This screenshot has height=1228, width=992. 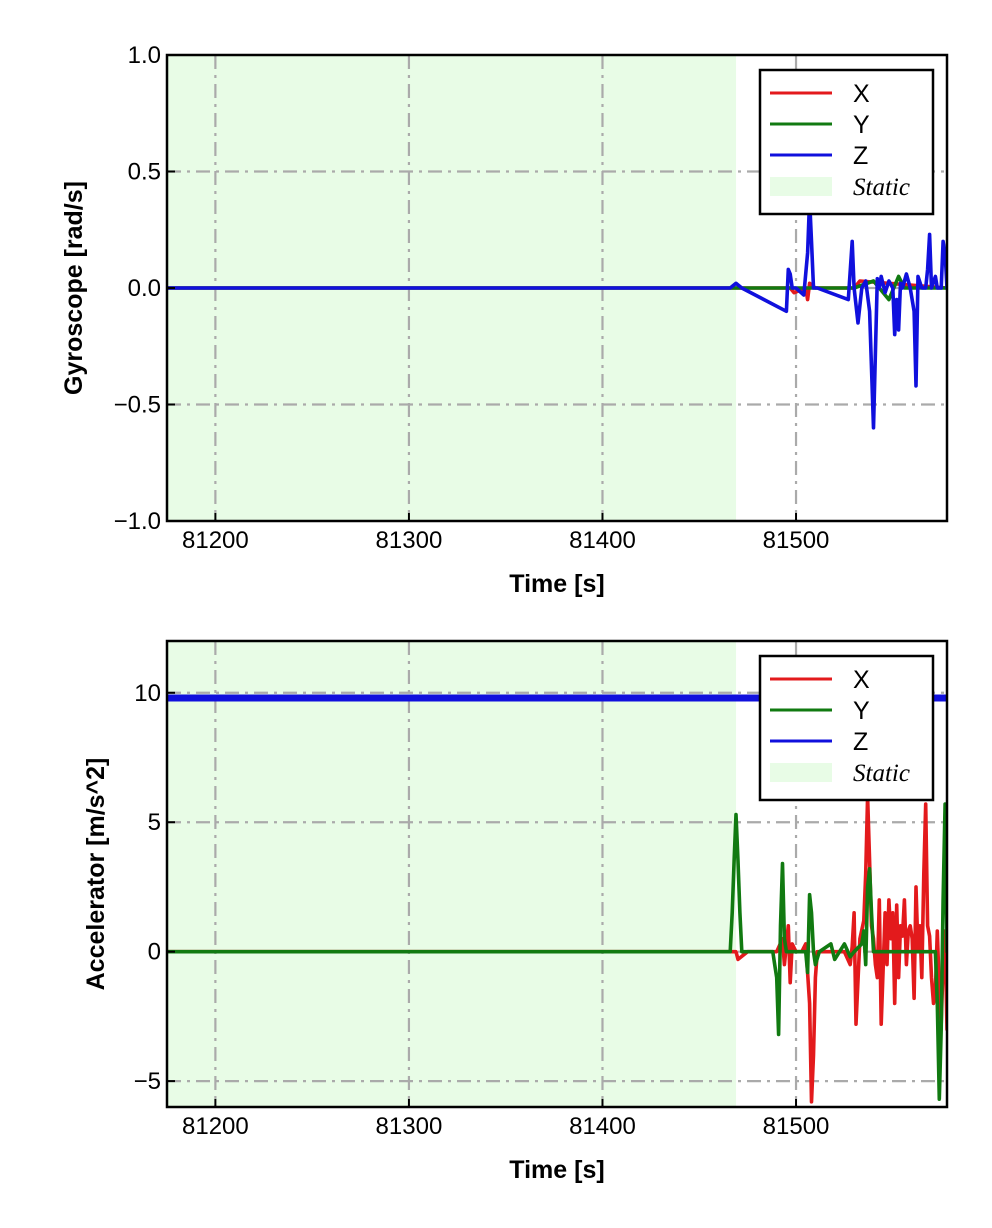 What do you see at coordinates (137, 521) in the screenshot?
I see `gyroscope-y-tick-label: −1.0` at bounding box center [137, 521].